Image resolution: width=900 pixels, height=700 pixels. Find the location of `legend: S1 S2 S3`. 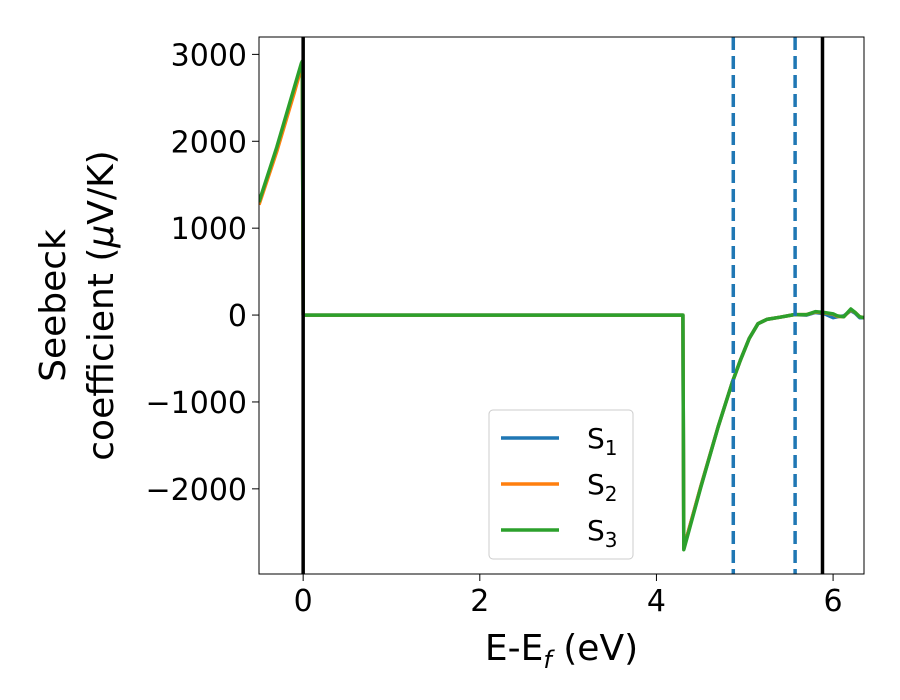

legend: S1 S2 S3 is located at coordinates (561, 484).